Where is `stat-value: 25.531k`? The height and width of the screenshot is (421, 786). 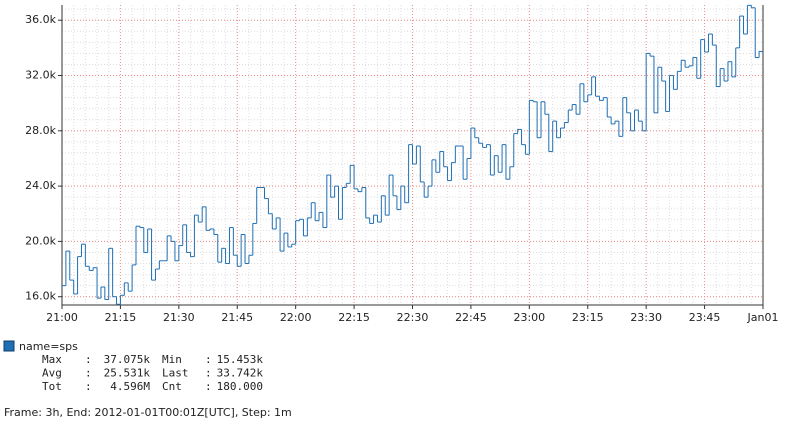 stat-value: 25.531k is located at coordinates (127, 373).